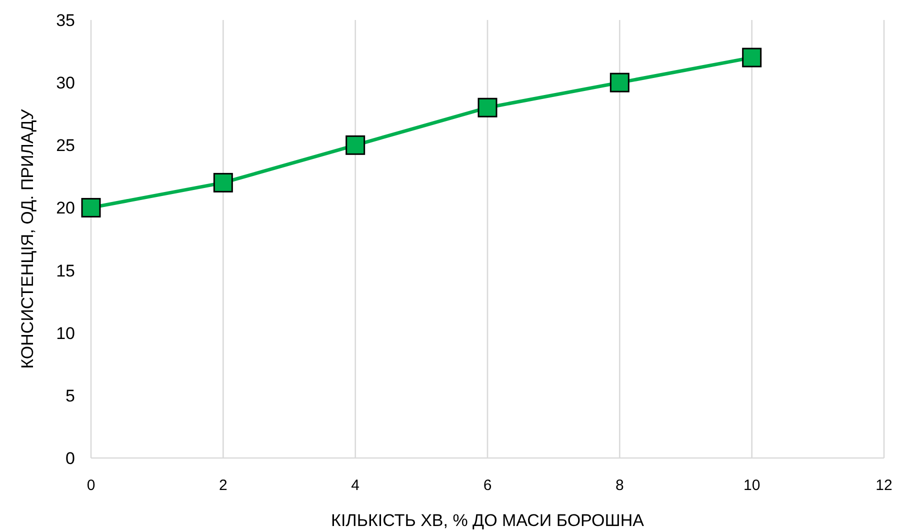  Describe the element at coordinates (70, 458) in the screenshot. I see `y-tick-label: 0` at that location.